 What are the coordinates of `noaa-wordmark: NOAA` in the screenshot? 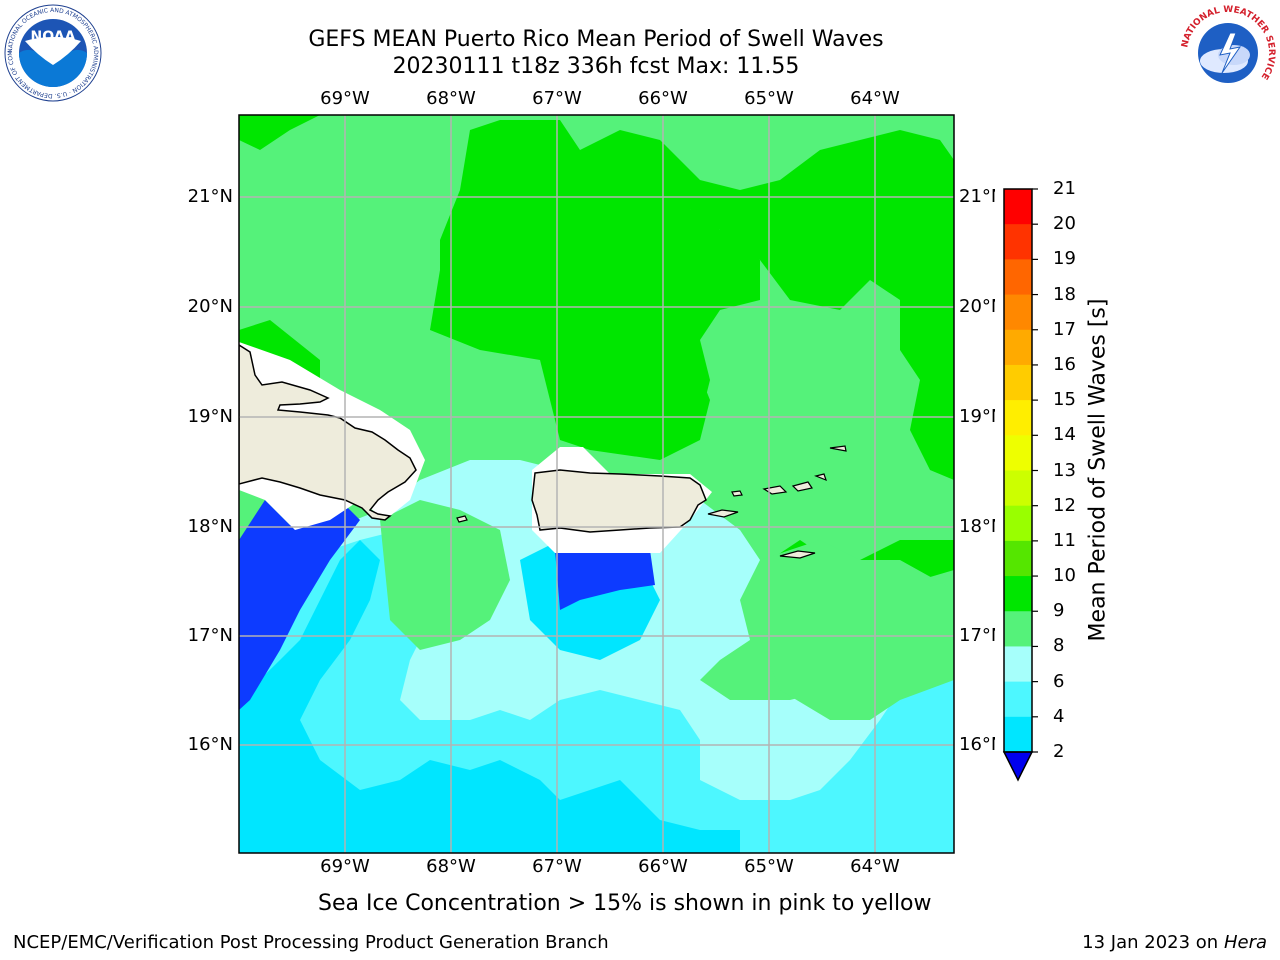 It's located at (53, 37).